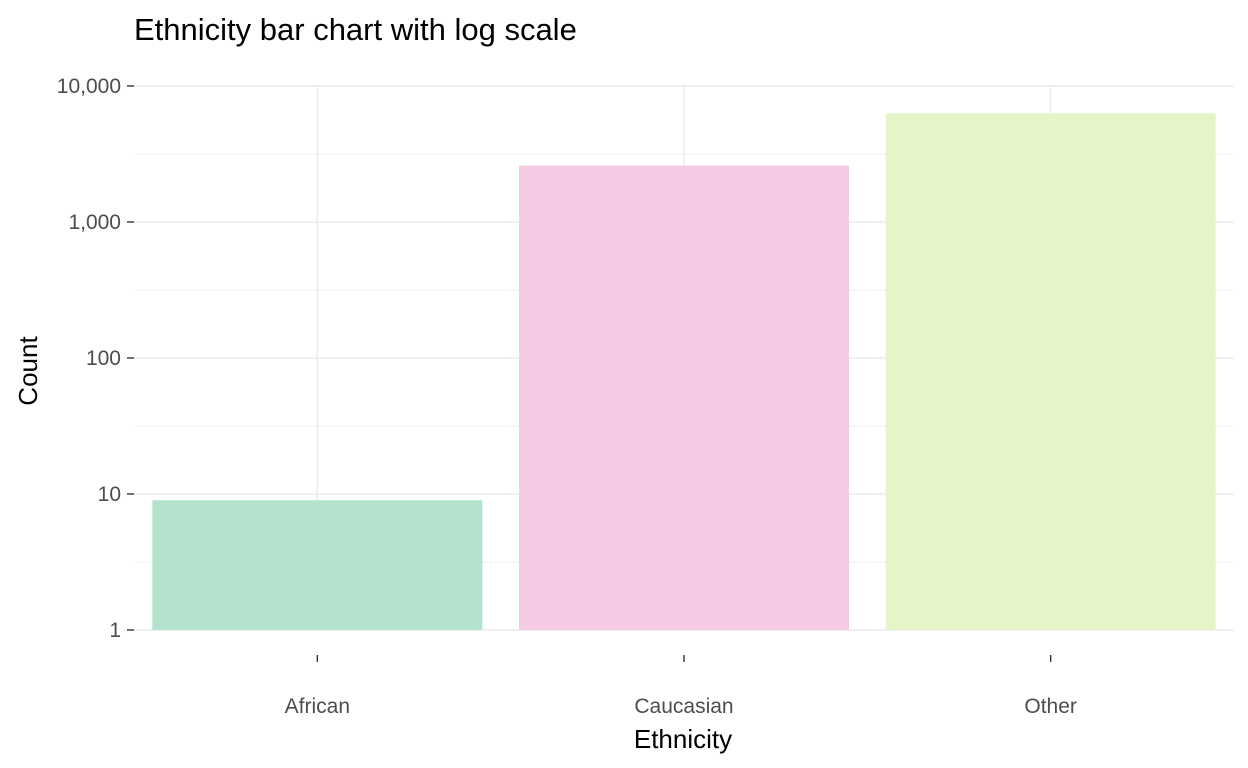  Describe the element at coordinates (89, 86) in the screenshot. I see `y-tick-label: 10,000` at that location.